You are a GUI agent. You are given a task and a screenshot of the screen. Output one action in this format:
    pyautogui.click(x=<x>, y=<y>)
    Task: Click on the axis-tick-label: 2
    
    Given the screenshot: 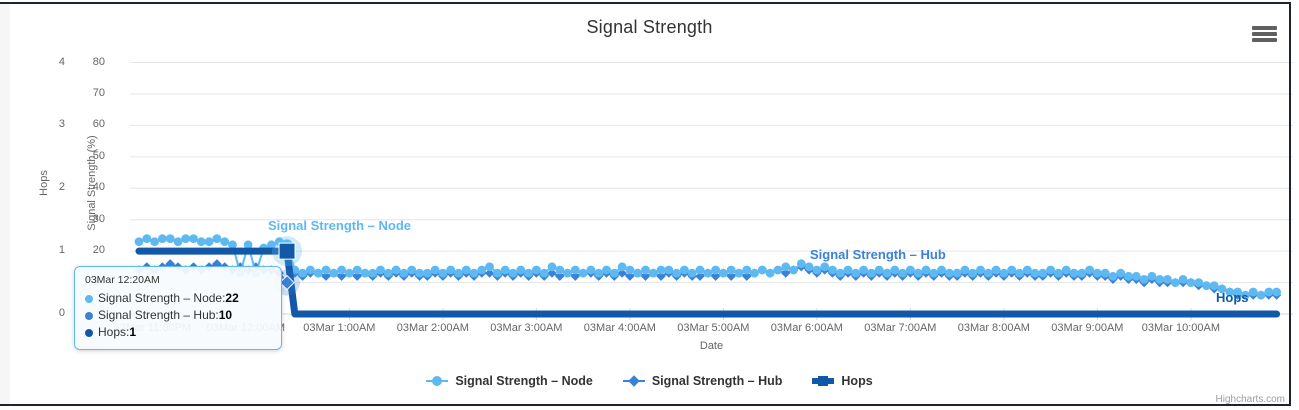 What is the action you would take?
    pyautogui.click(x=61, y=187)
    